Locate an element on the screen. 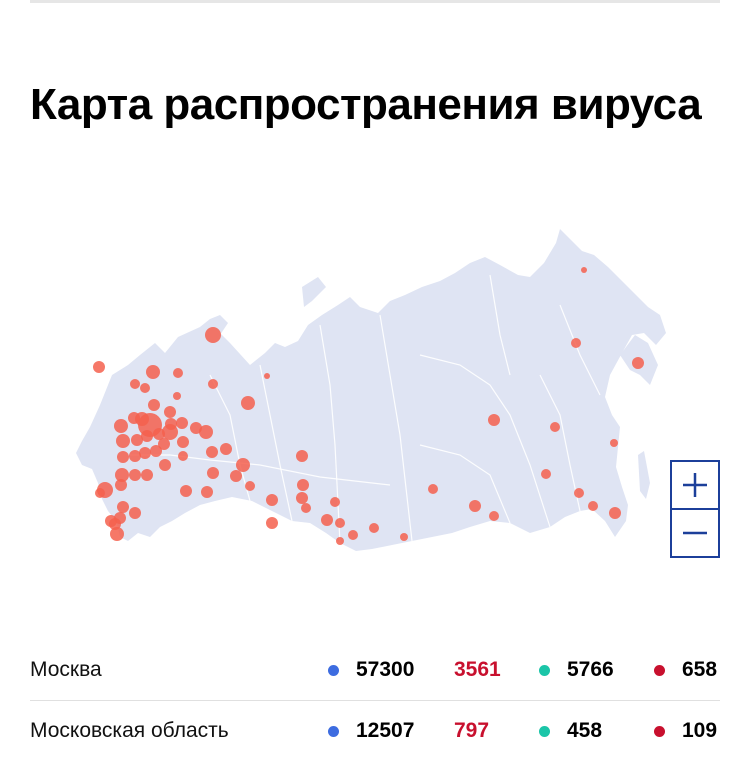  new-cases-value: 3561 is located at coordinates (477, 669).